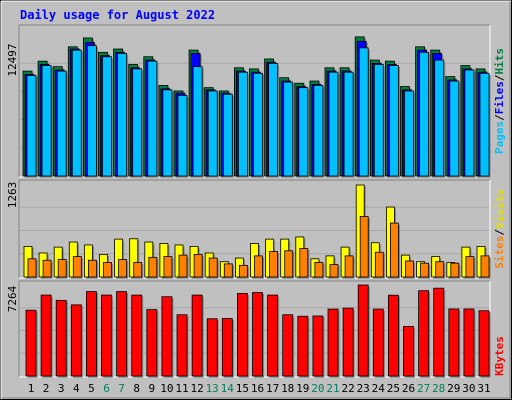 This screenshot has height=400, width=512. Describe the element at coordinates (91, 388) in the screenshot. I see `x-tick-label: 5` at that location.